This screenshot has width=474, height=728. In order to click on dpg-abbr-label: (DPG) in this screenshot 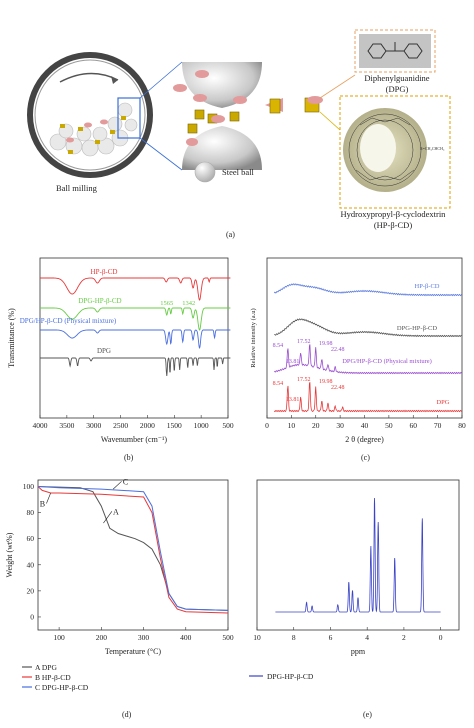, I will do `click(397, 89)`.